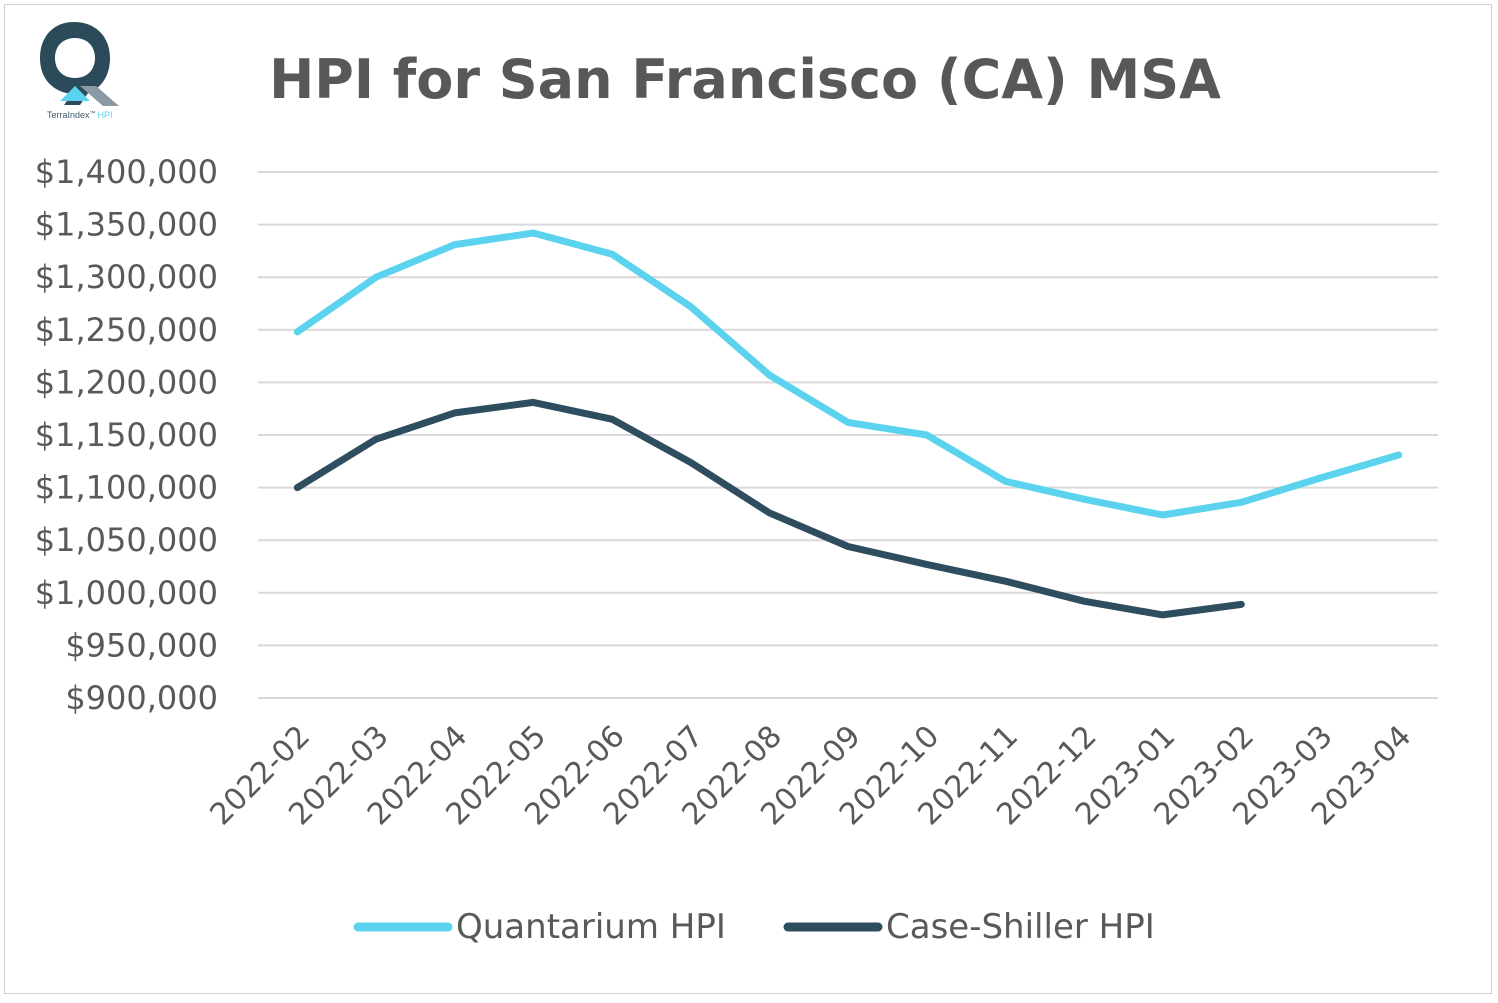 The height and width of the screenshot is (1003, 1498). Describe the element at coordinates (126, 172) in the screenshot. I see `y-tick-label: $1,400,000` at that location.